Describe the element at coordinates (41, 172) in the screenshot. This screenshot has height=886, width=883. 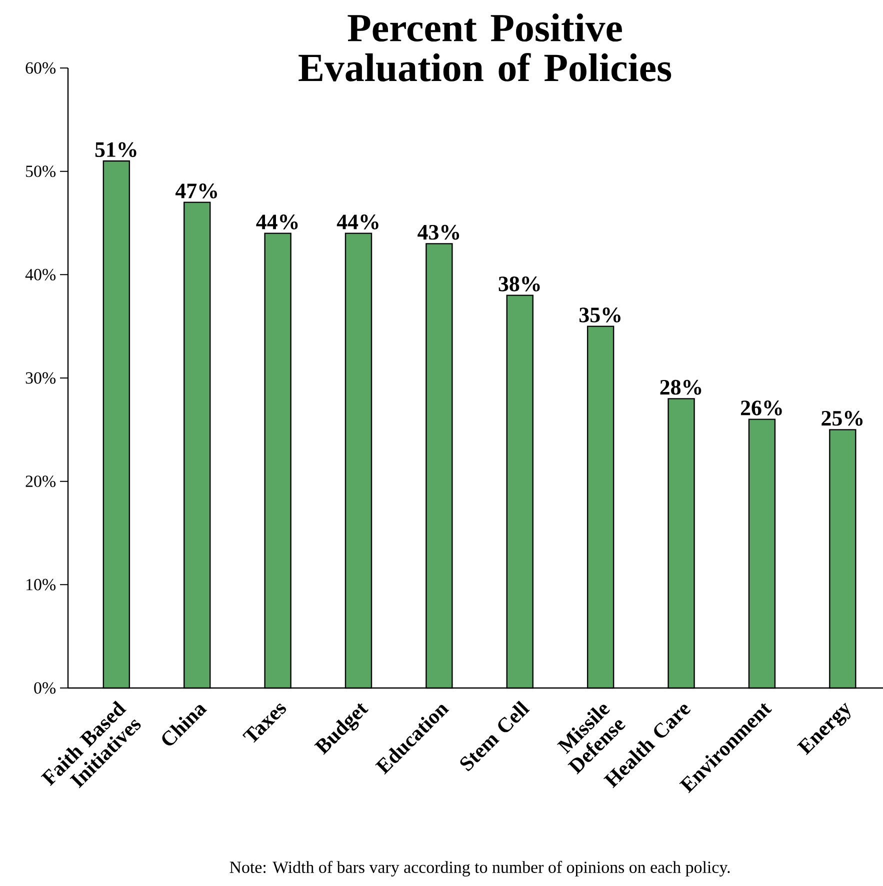
I see `y-tick-label: 50%` at that location.